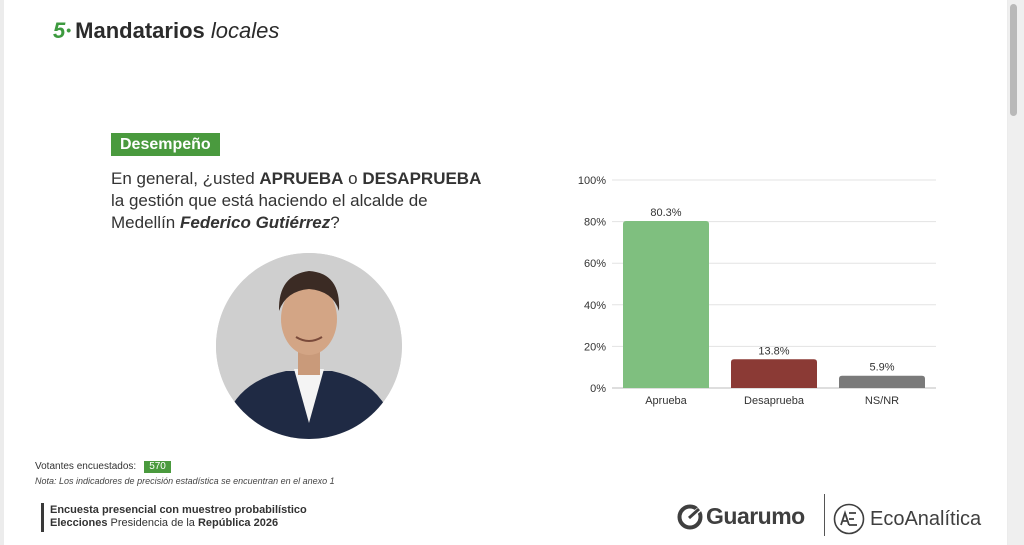  I want to click on guarumo-logo: Guarumo, so click(741, 516).